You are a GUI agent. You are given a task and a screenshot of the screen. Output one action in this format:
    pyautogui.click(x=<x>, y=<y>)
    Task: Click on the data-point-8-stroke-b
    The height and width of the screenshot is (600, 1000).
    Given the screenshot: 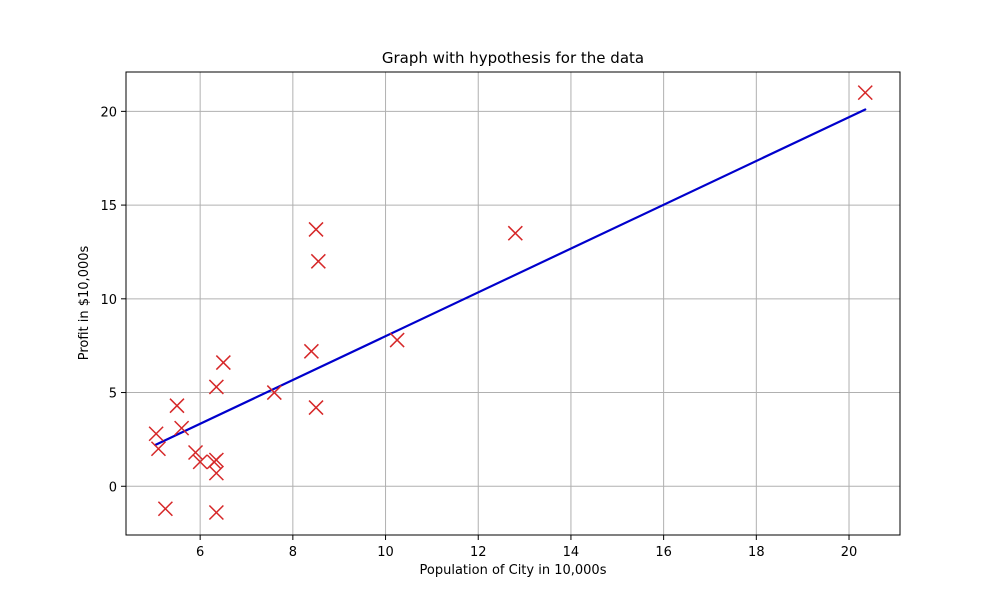 What is the action you would take?
    pyautogui.click(x=216, y=387)
    